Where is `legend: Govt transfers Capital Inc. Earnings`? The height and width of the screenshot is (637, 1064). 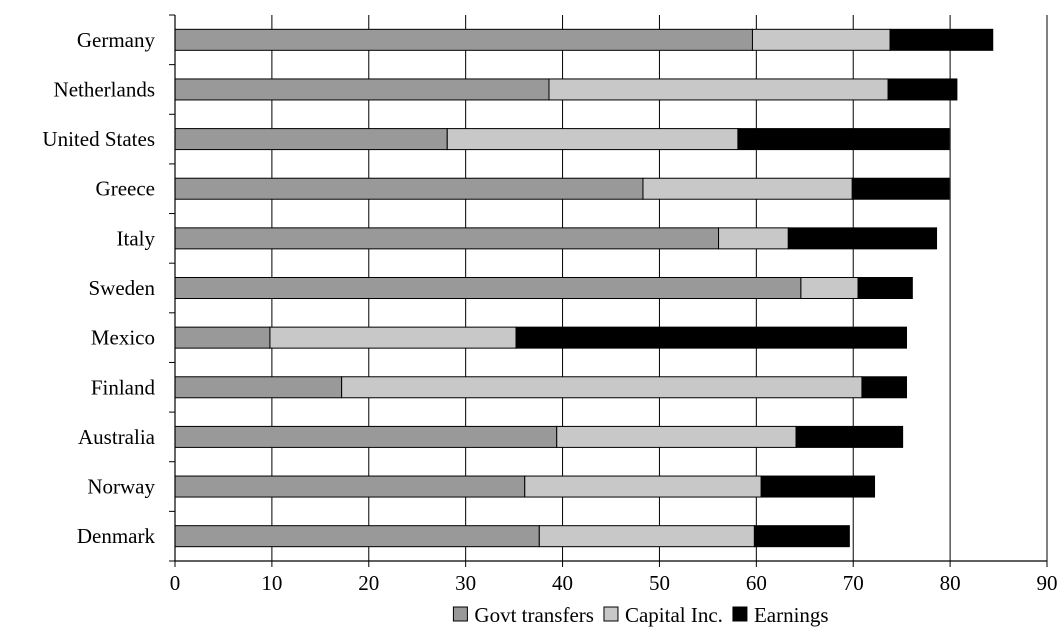
legend: Govt transfers Capital Inc. Earnings is located at coordinates (640, 615).